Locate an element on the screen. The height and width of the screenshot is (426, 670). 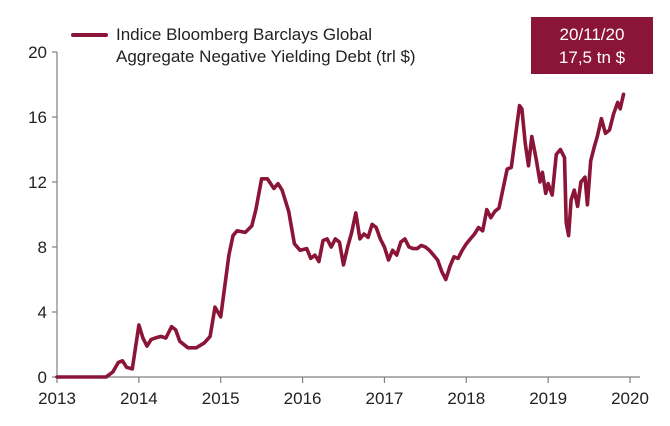
x-tick-label: 2013 is located at coordinates (57, 398).